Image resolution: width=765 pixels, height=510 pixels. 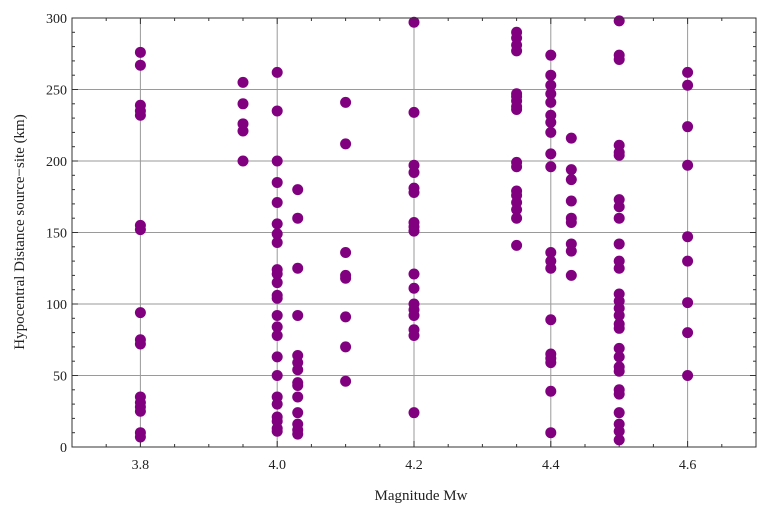 I want to click on y-axis-title: Hypocentral Distance source−site (km), so click(x=20, y=231).